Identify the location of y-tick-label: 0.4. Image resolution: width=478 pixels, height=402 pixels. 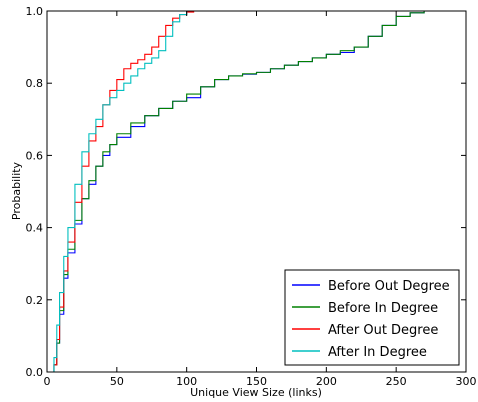
(35, 228).